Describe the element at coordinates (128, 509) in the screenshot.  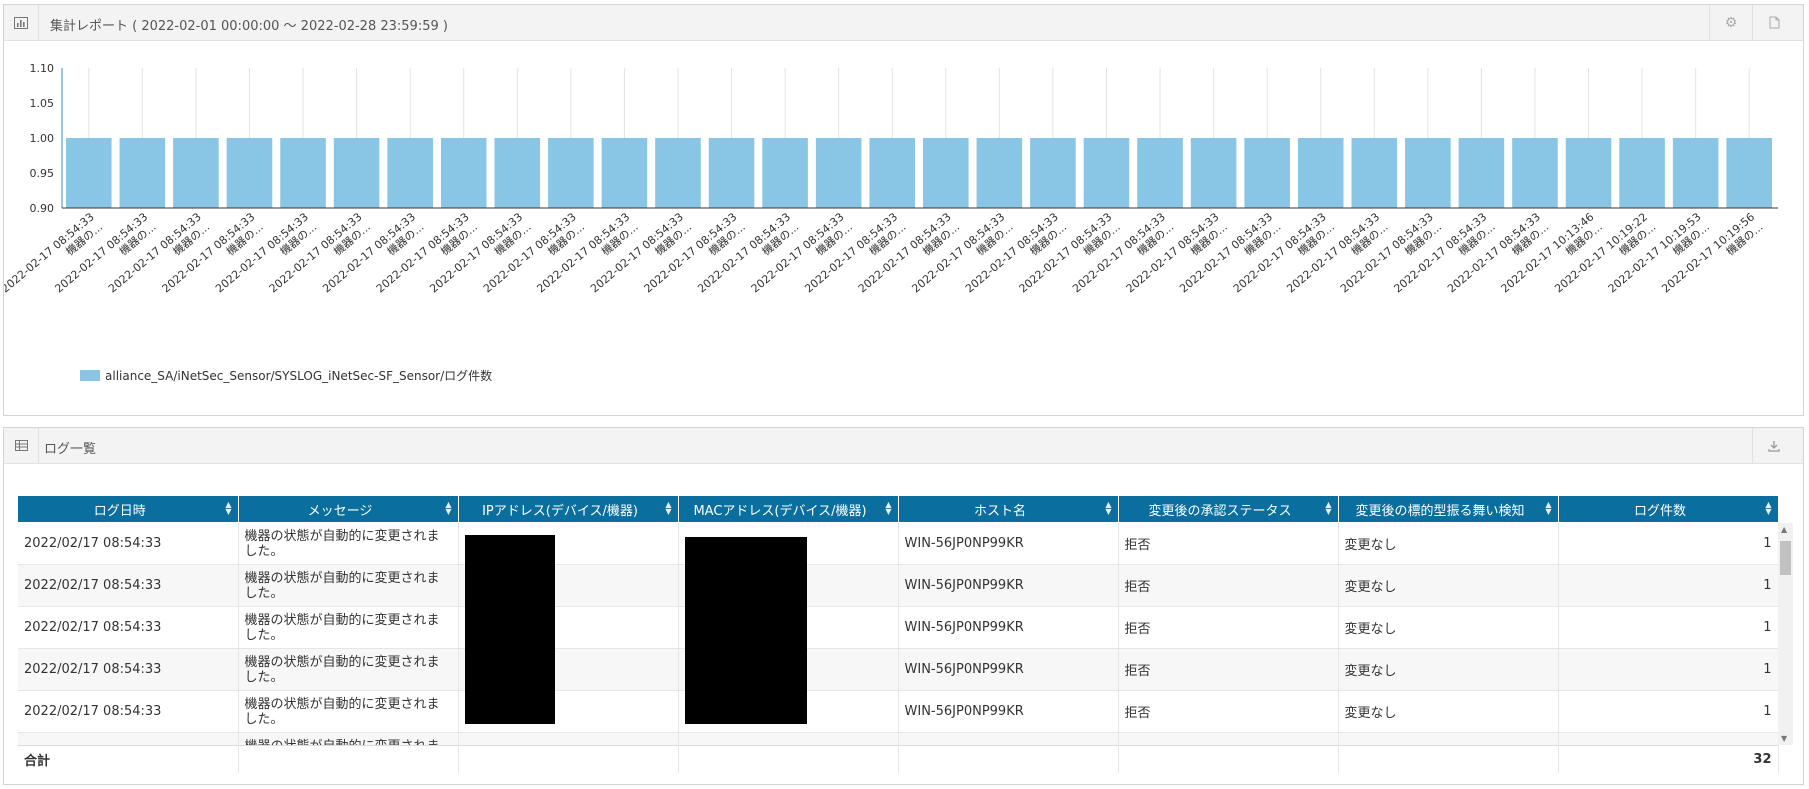
I see `column-header-datetime: ログ日時 ▲ ▼` at that location.